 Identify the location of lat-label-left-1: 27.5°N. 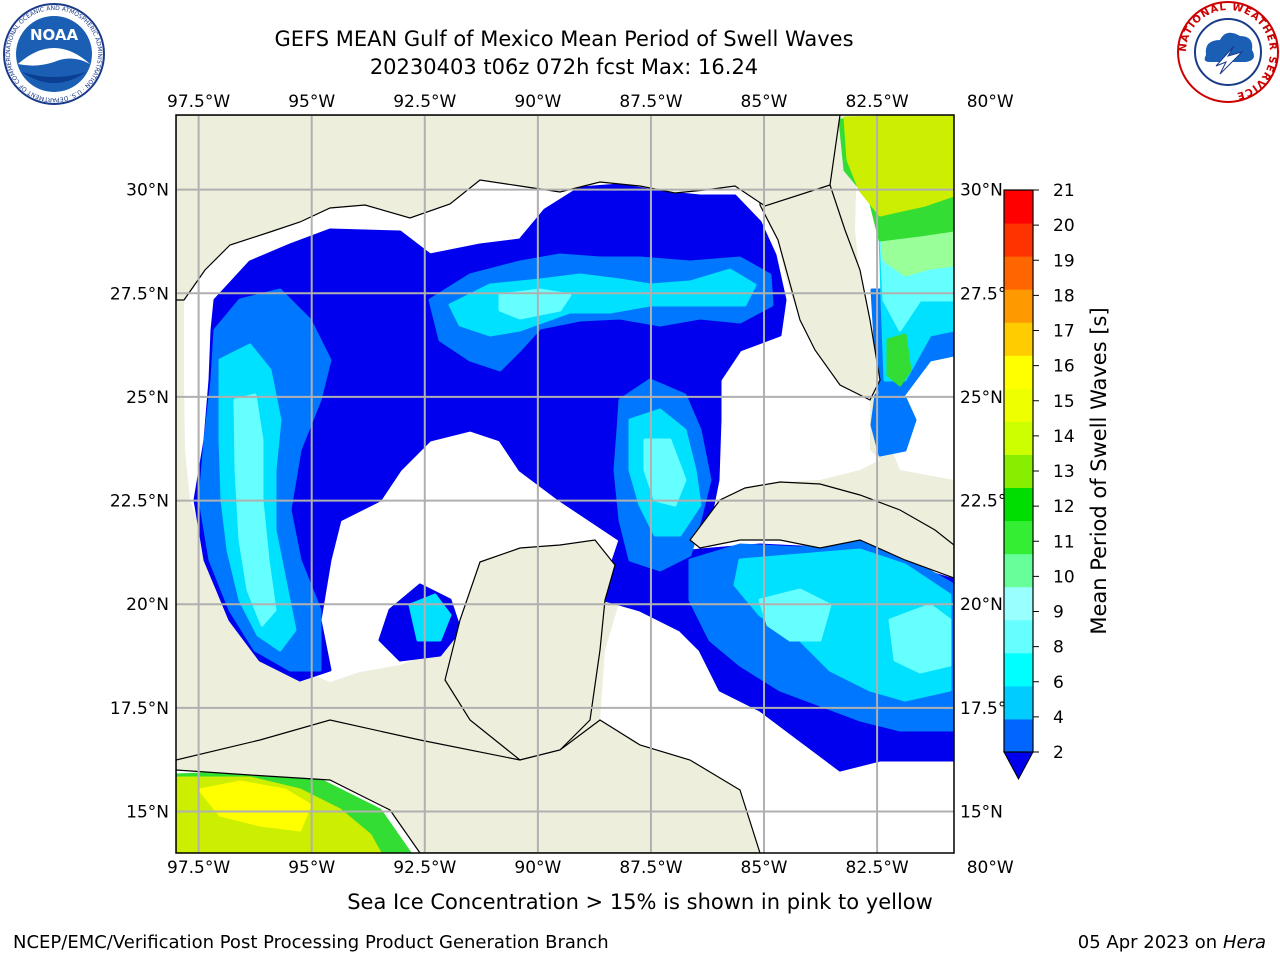
(139, 294).